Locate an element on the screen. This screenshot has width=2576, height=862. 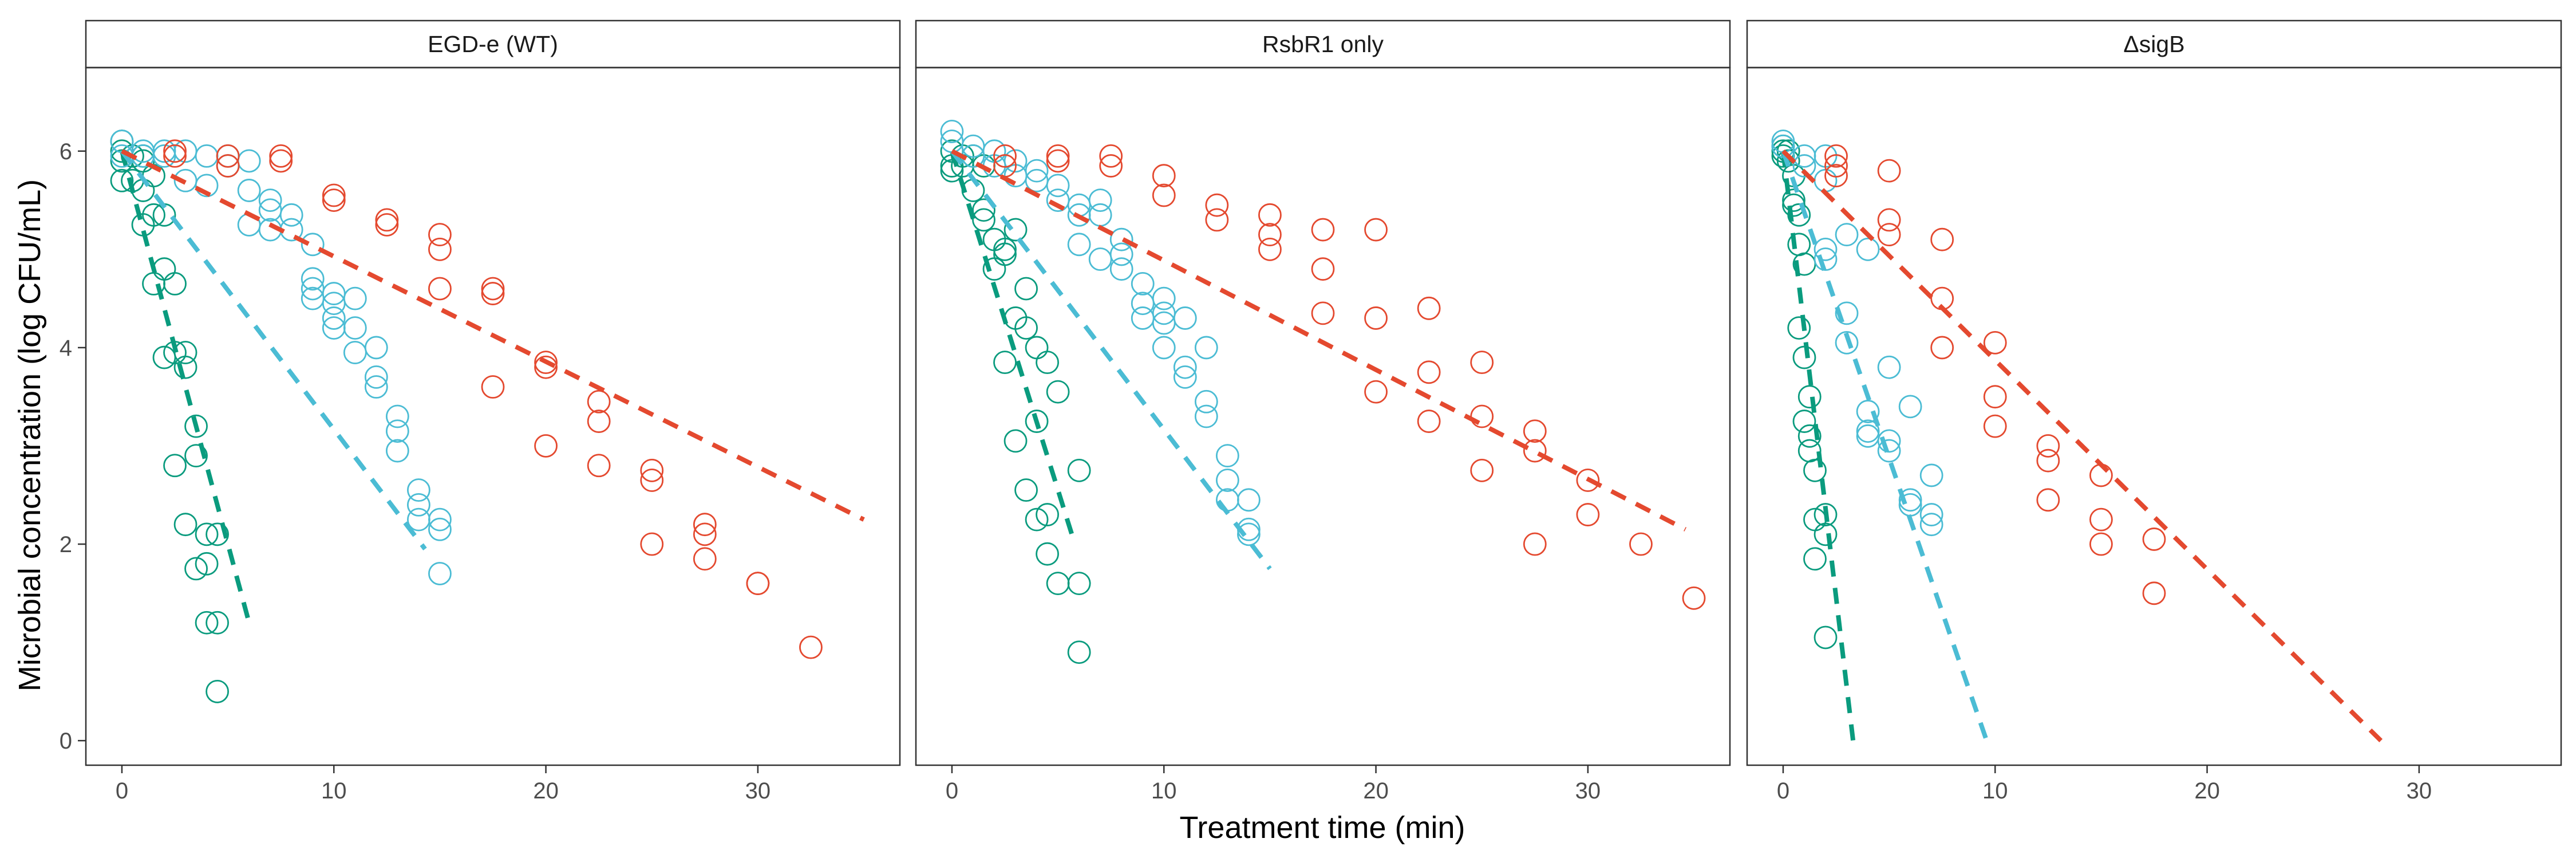
y-axis-title: Microbial concentration (log CFU/mL) is located at coordinates (30, 435).